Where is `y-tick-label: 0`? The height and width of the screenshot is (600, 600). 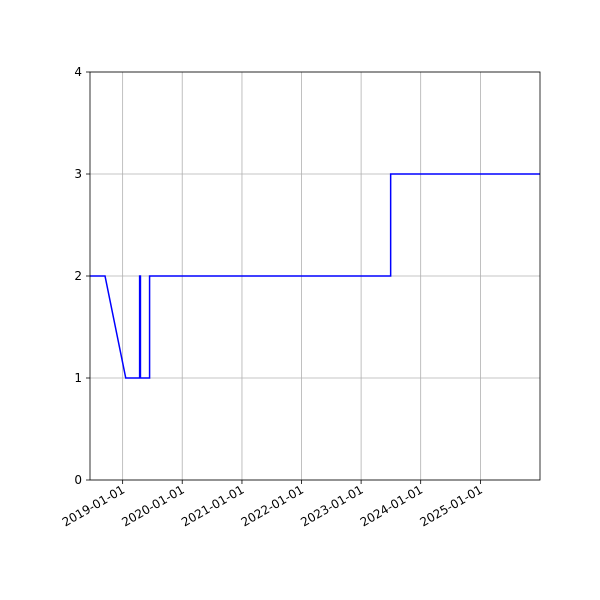 y-tick-label: 0 is located at coordinates (78, 480).